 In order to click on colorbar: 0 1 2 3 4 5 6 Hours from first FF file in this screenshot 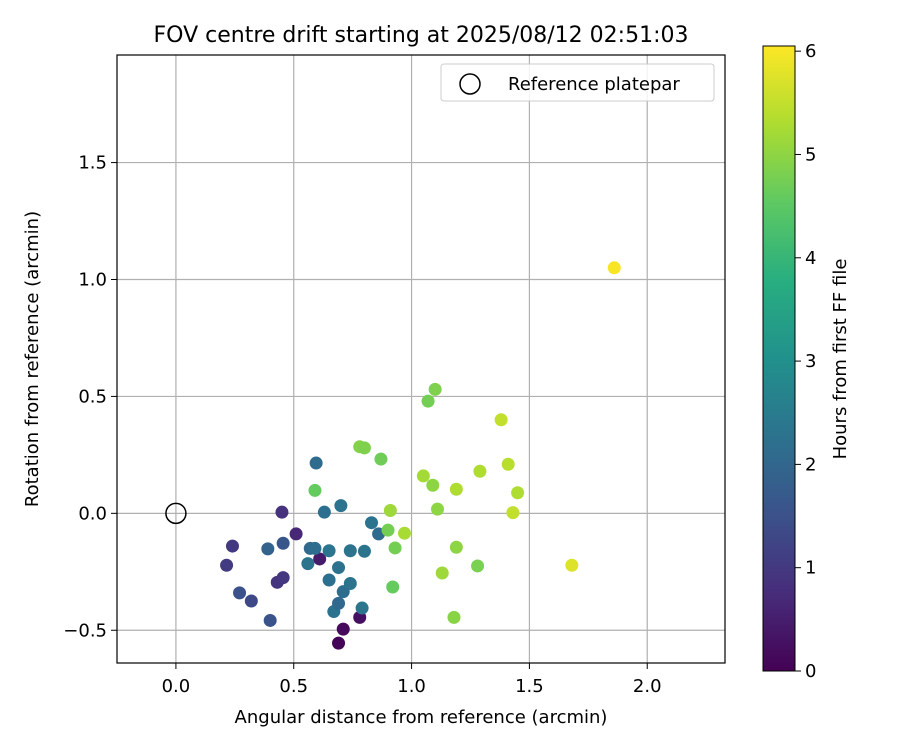, I will do `click(806, 361)`.